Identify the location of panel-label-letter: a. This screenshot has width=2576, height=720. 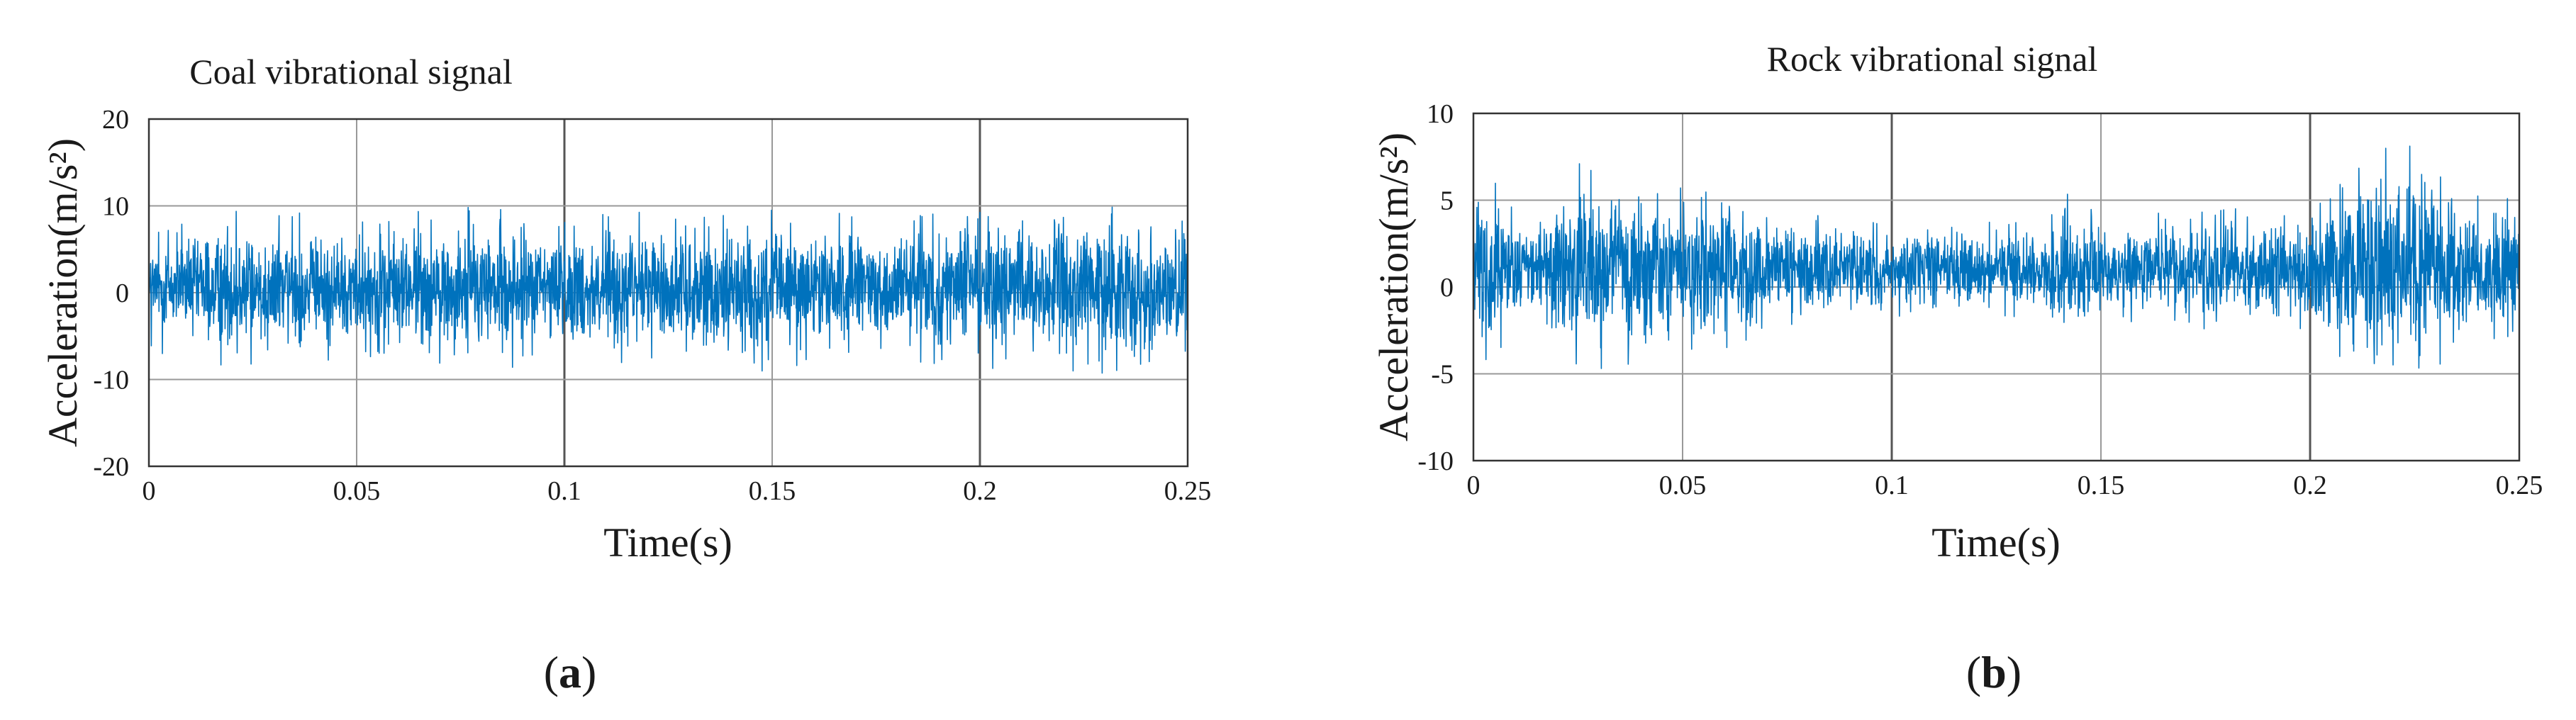
(570, 672).